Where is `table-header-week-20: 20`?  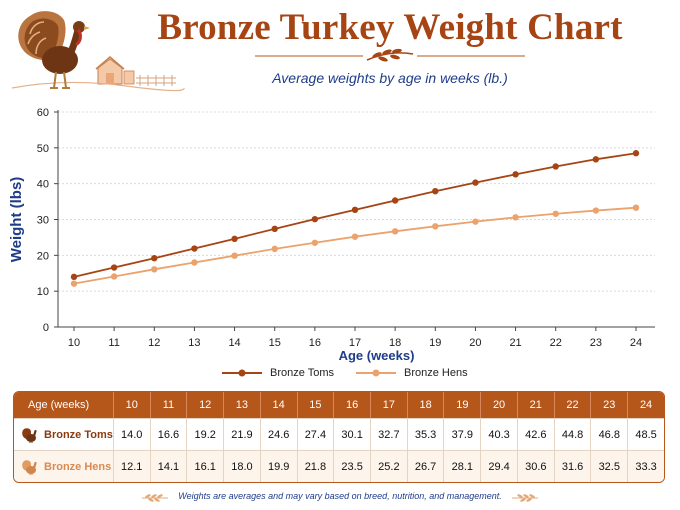
table-header-week-20: 20 is located at coordinates (498, 405).